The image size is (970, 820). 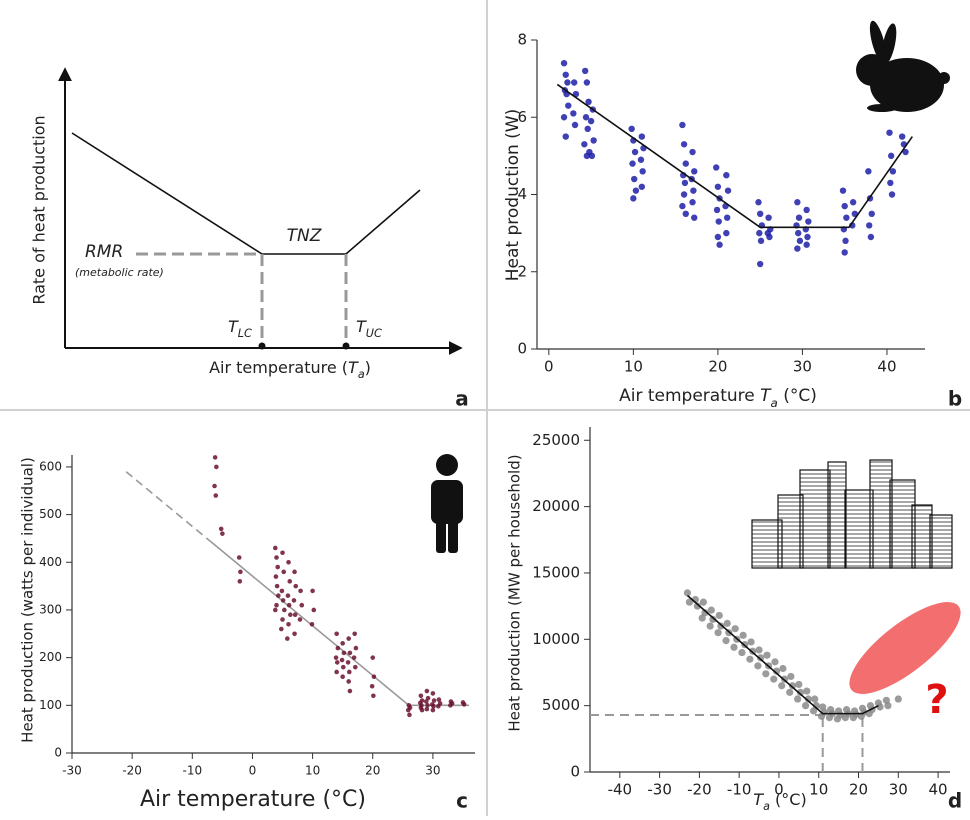 What do you see at coordinates (782, 654) in the screenshot?
I see `fit-line` at bounding box center [782, 654].